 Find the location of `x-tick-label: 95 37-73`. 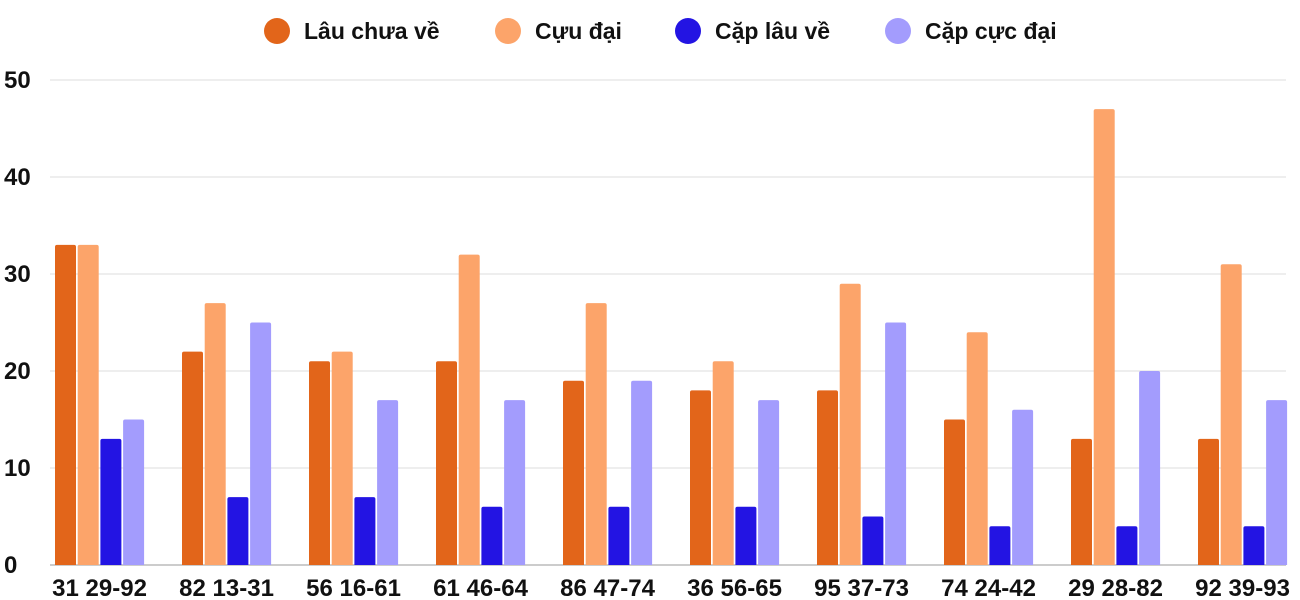

x-tick-label: 95 37-73 is located at coordinates (861, 587).